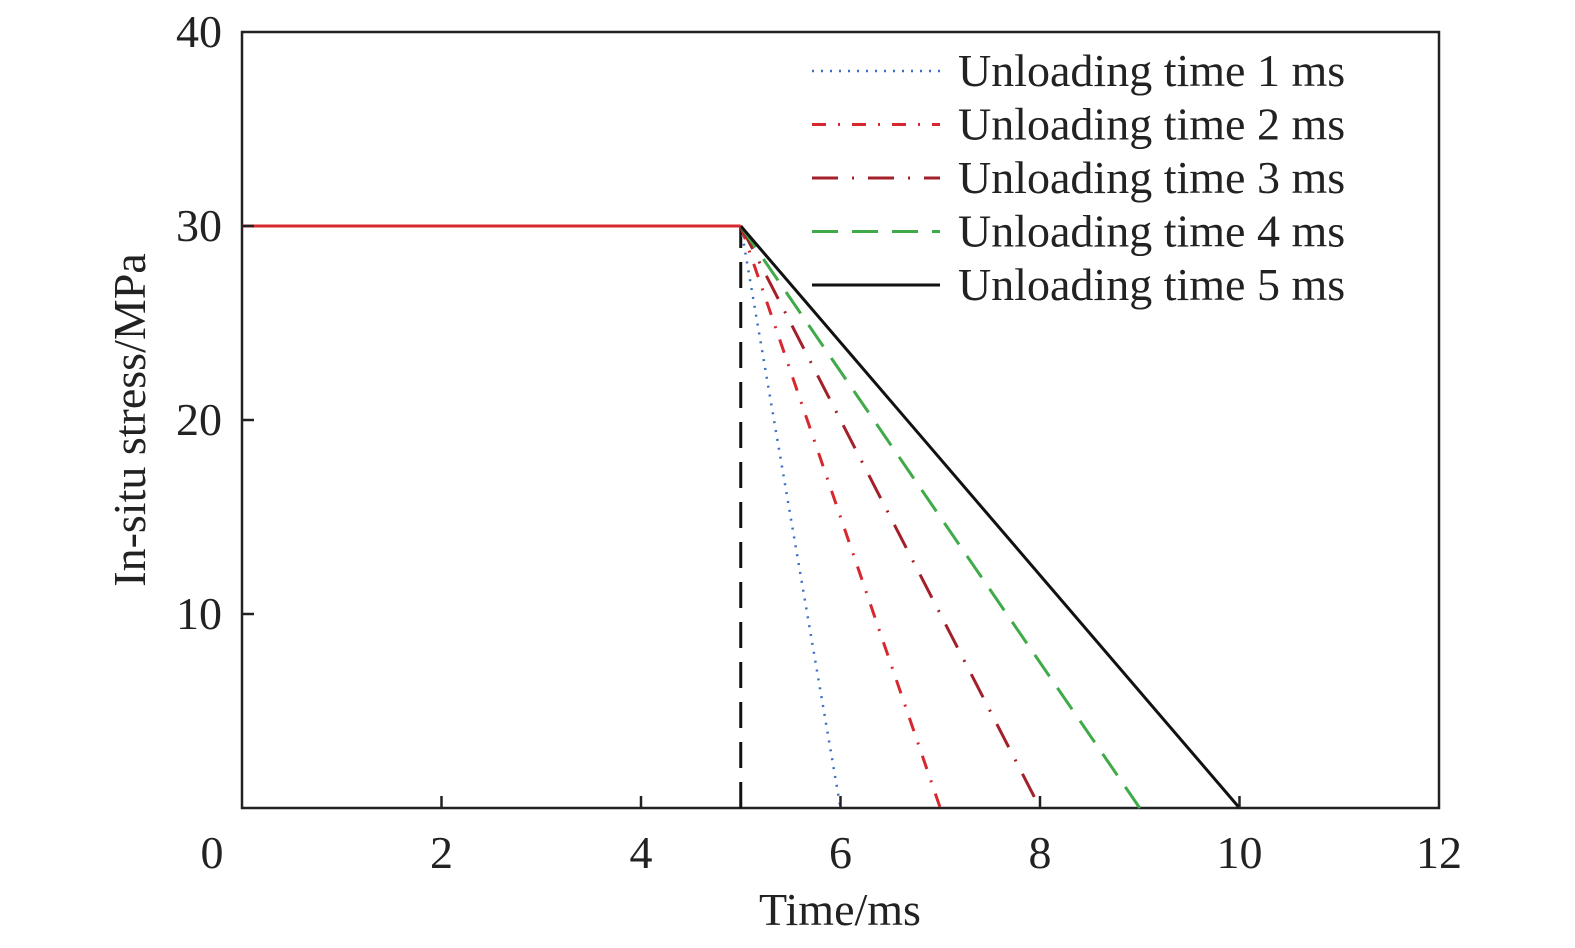  I want to click on x-tick-label: 6, so click(840, 852).